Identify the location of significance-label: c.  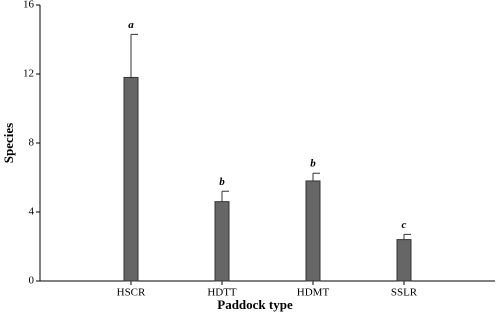
(404, 225).